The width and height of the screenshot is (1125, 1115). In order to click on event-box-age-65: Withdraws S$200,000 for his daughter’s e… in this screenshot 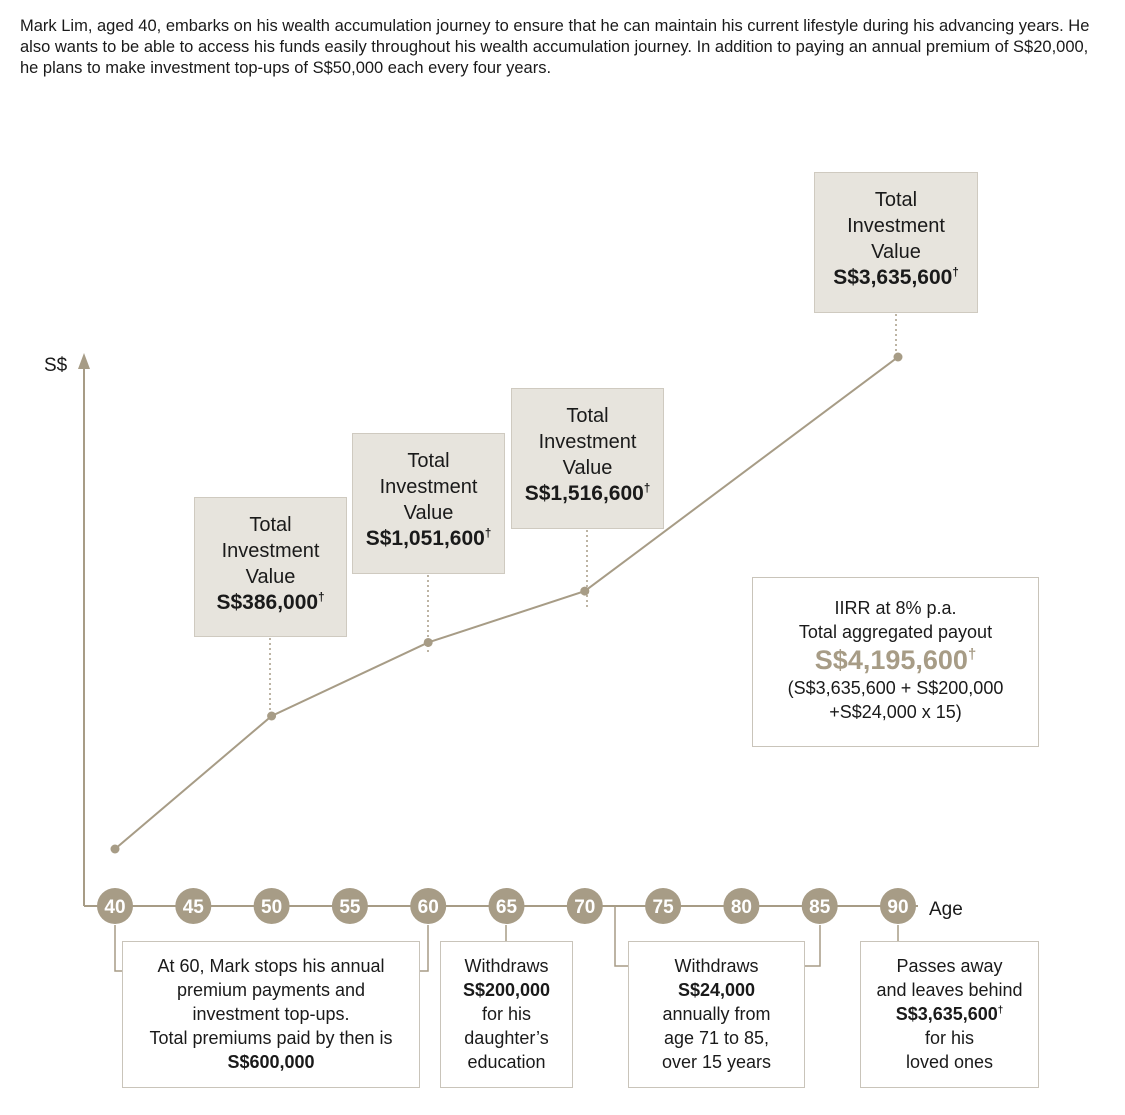, I will do `click(506, 1014)`.